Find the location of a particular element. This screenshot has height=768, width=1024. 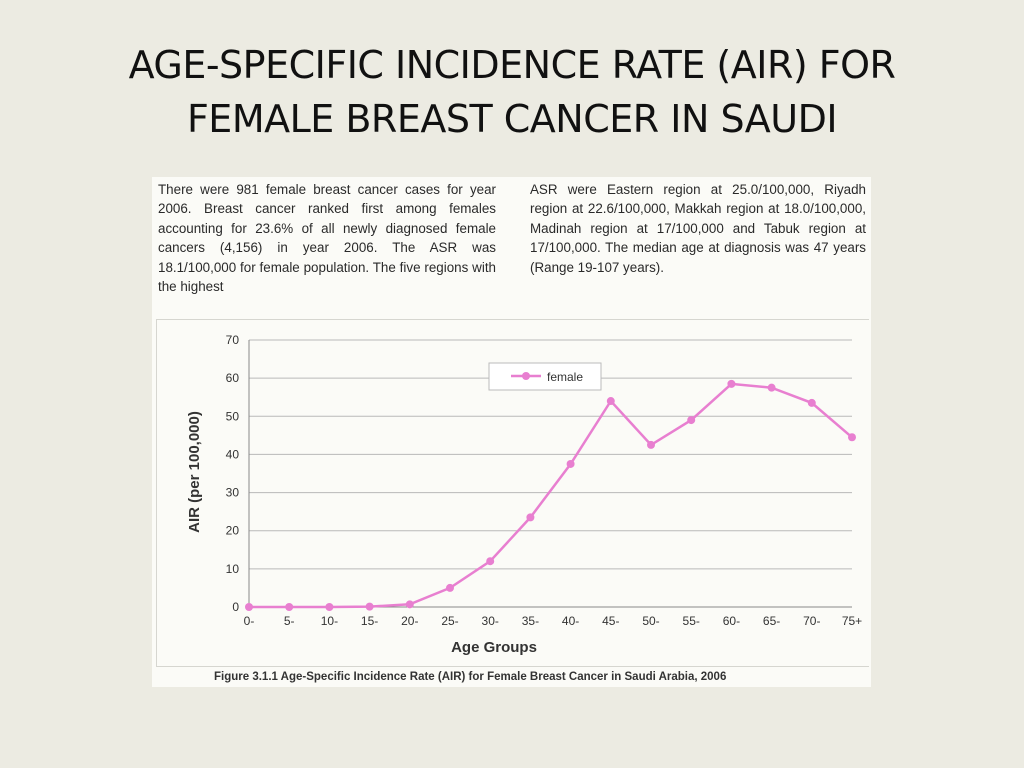

x-tick-label: 75+ is located at coordinates (852, 621).